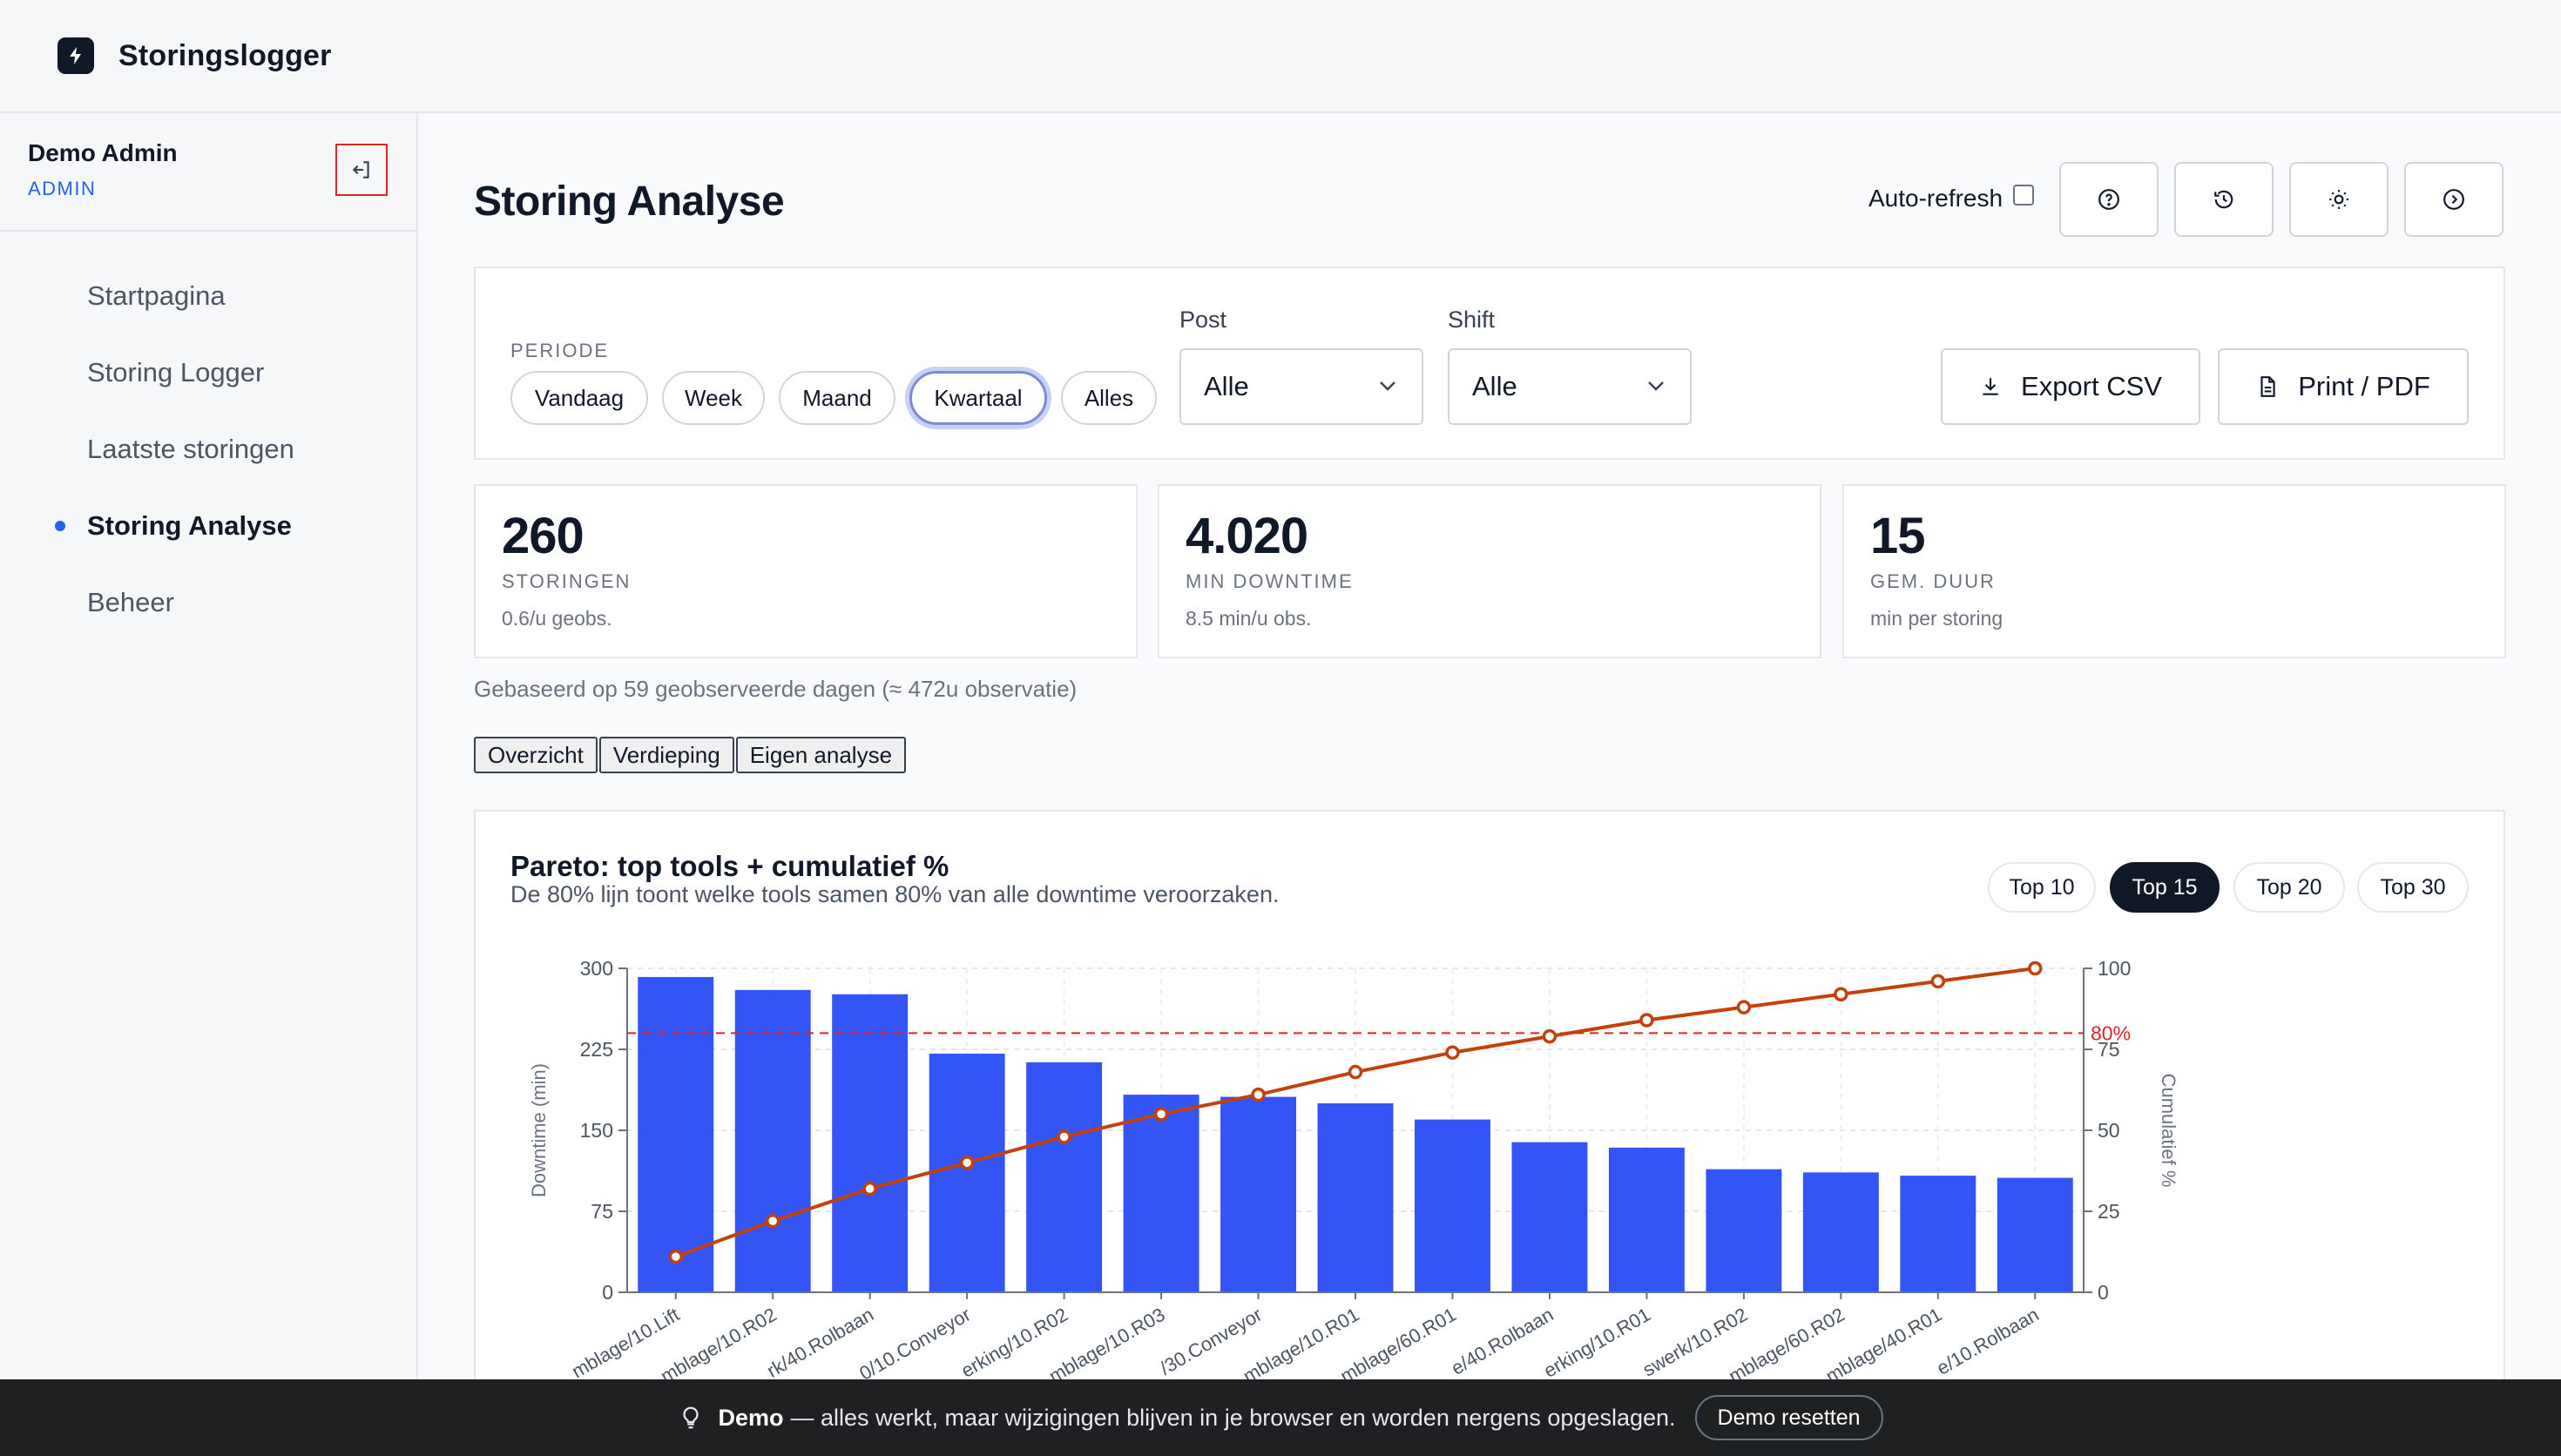 The image size is (2561, 1456). What do you see at coordinates (579, 398) in the screenshot?
I see `period-vandaag: Vandaag` at bounding box center [579, 398].